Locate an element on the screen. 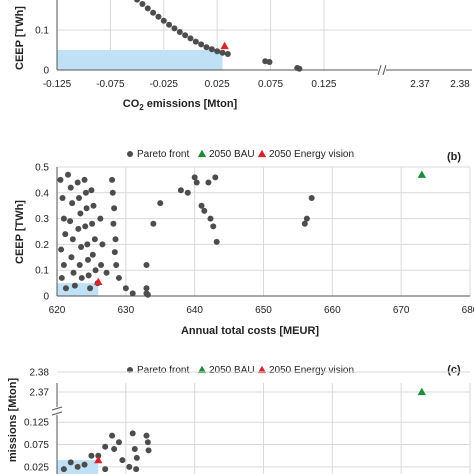 The image size is (474, 474). panel-a-xtick-1: -0.075 is located at coordinates (110, 84).